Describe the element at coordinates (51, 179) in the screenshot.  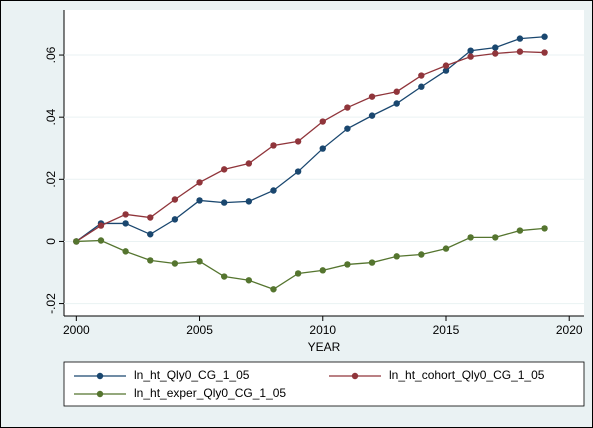
I see `y-tick-label: .02` at that location.